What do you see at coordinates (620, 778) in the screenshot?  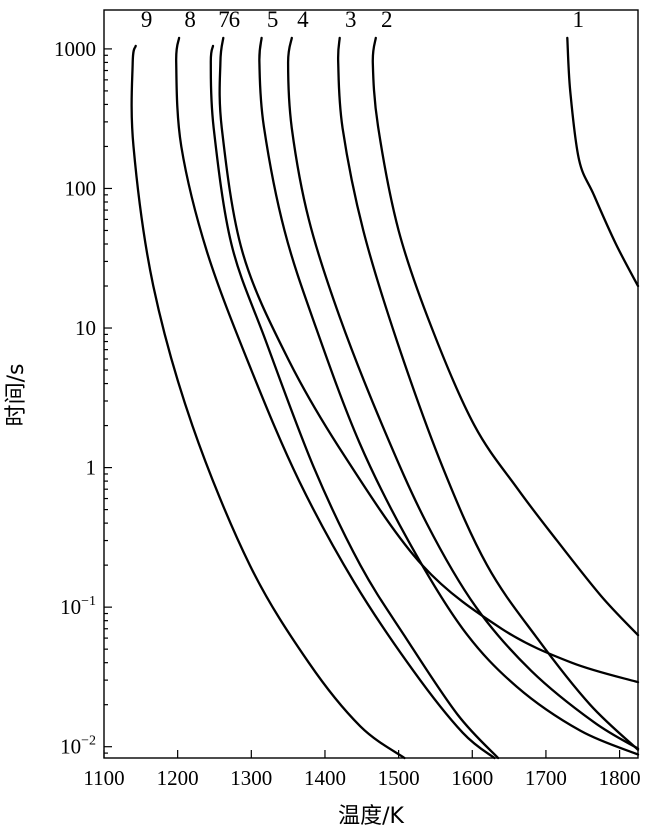 I see `x-tick-label: 1800` at bounding box center [620, 778].